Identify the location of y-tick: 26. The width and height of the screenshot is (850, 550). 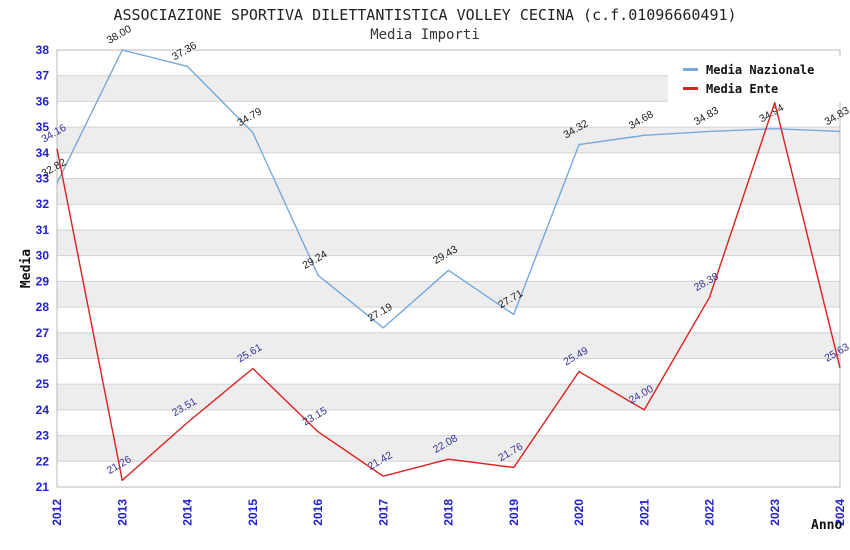
(43, 358).